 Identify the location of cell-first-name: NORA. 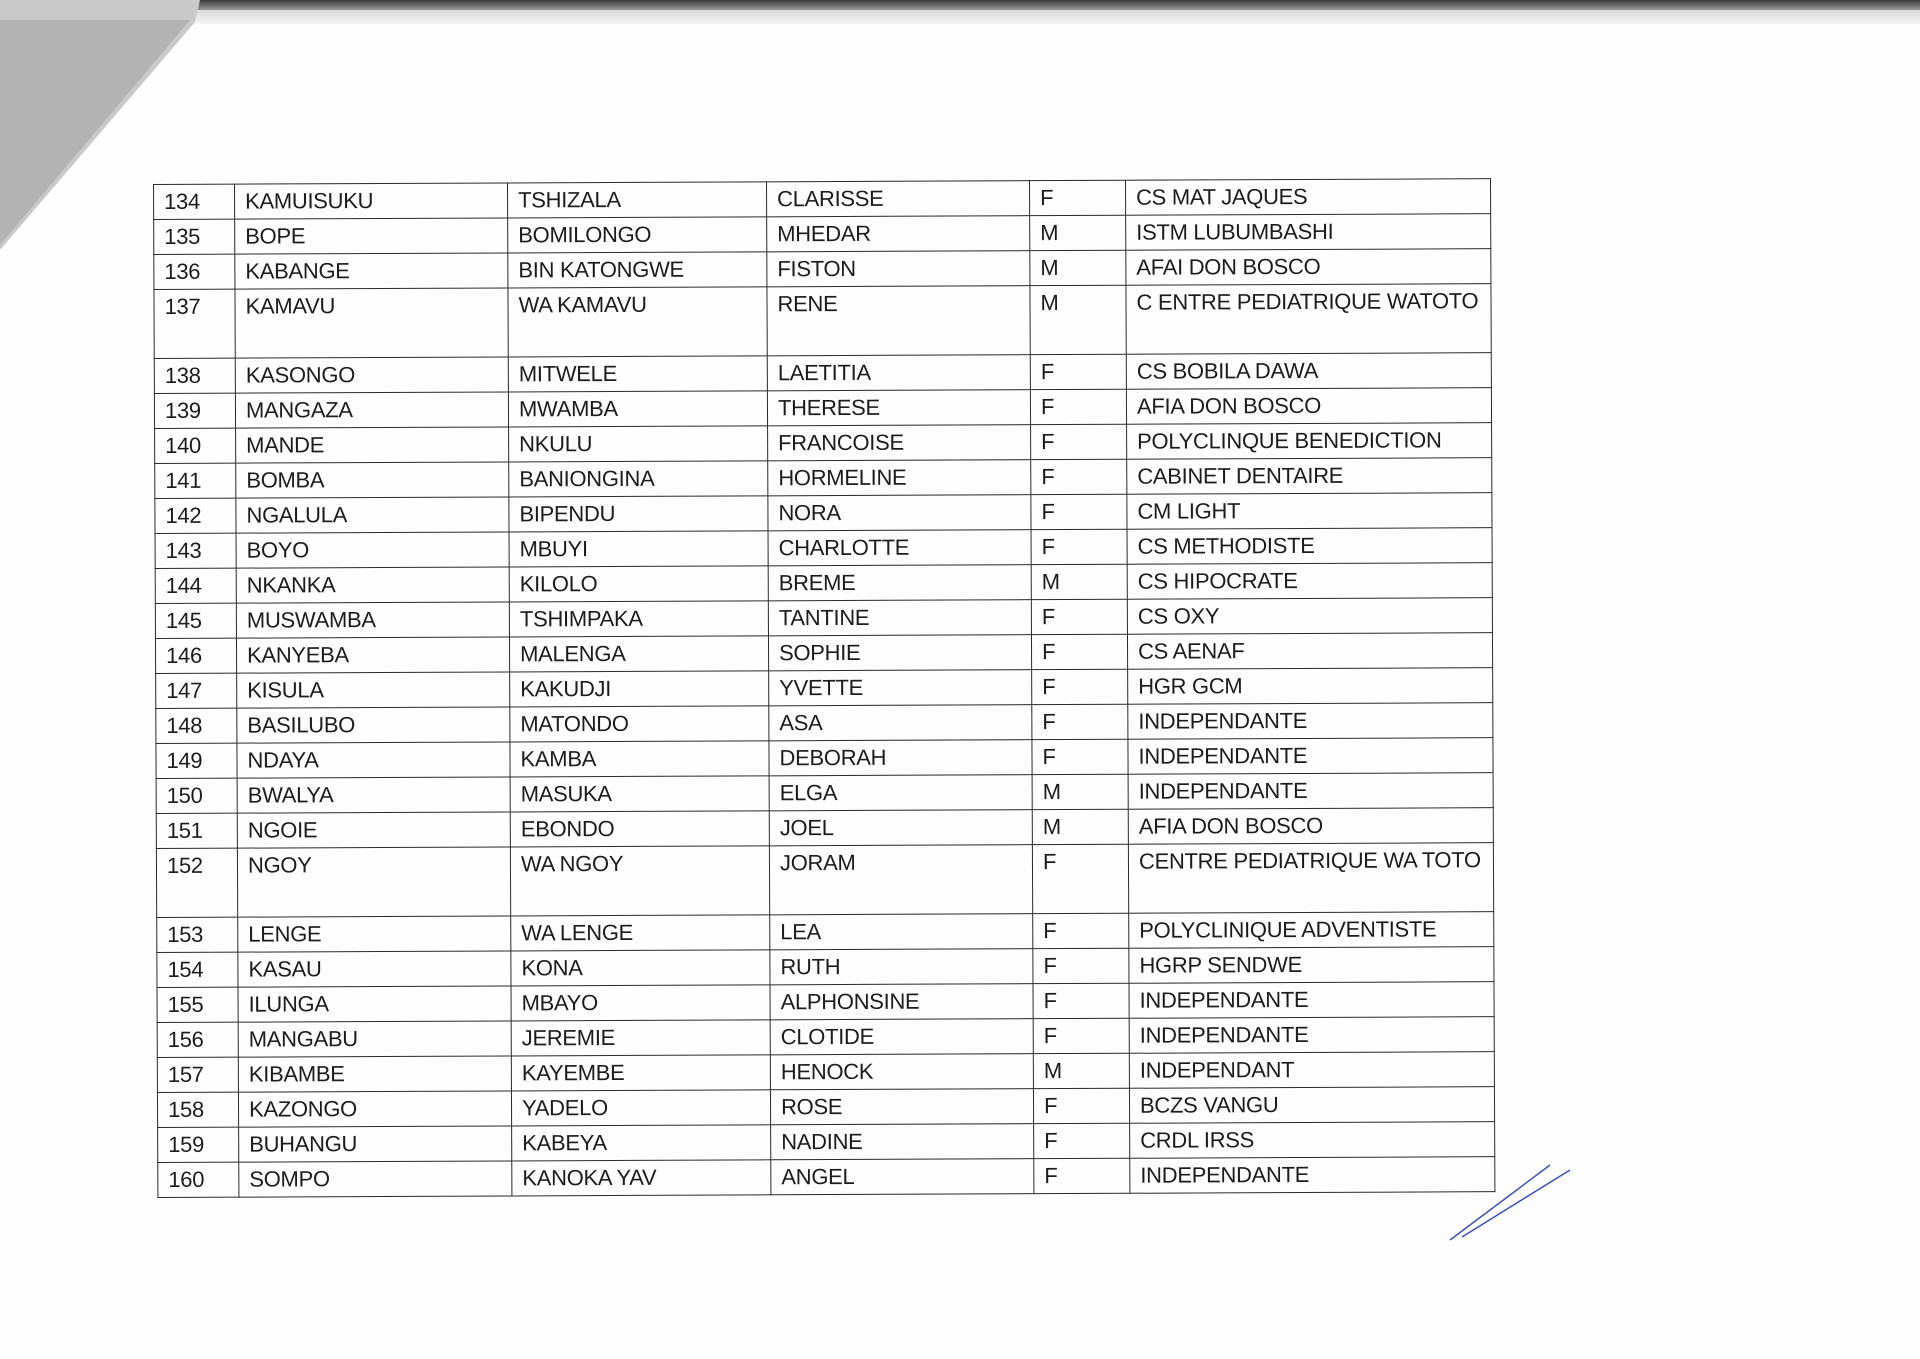
(899, 512).